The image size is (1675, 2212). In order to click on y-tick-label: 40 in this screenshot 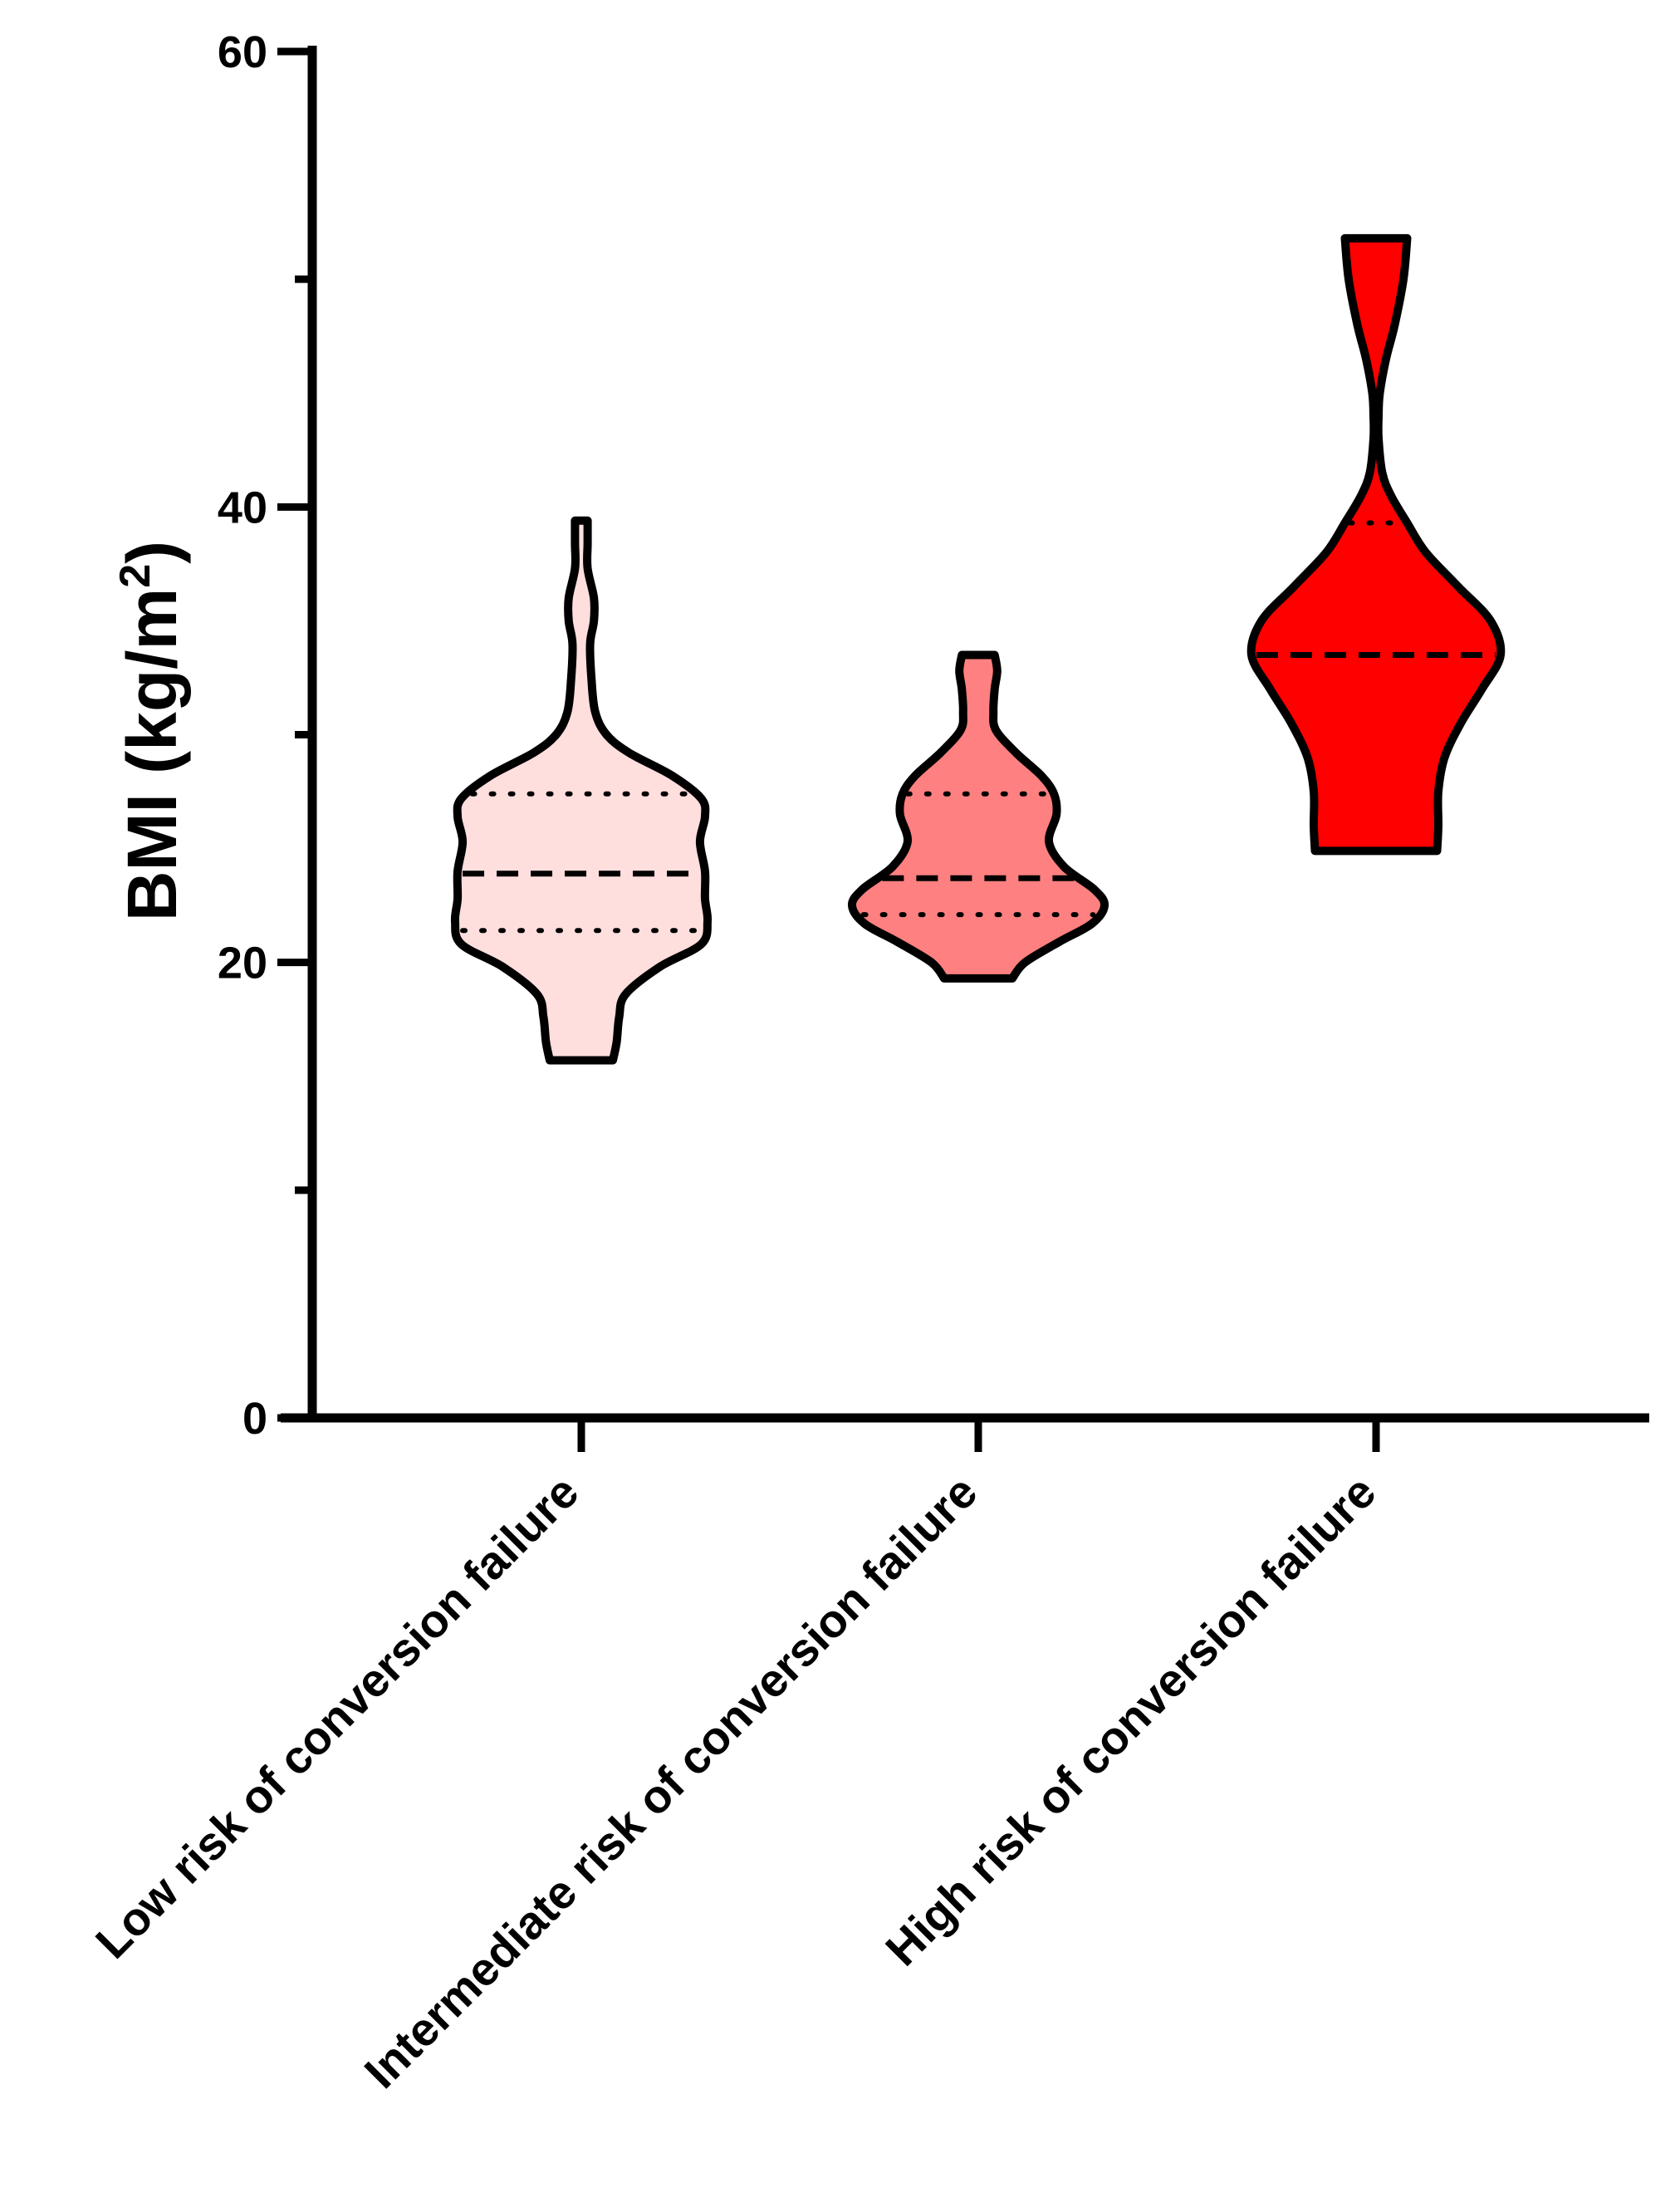, I will do `click(243, 507)`.